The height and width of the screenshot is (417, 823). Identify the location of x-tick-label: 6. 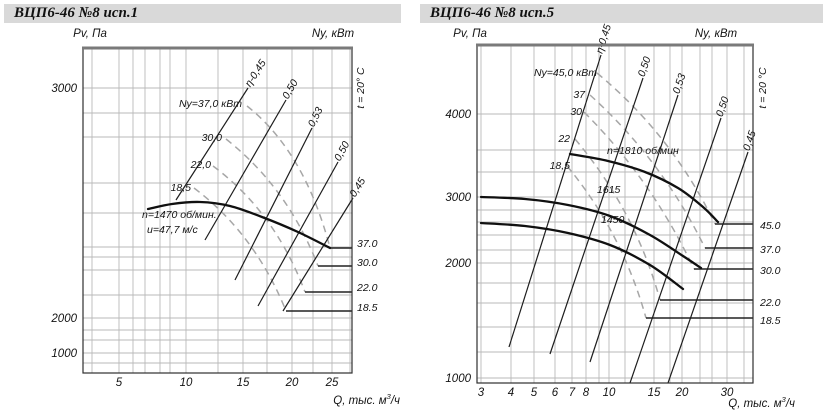
(555, 393).